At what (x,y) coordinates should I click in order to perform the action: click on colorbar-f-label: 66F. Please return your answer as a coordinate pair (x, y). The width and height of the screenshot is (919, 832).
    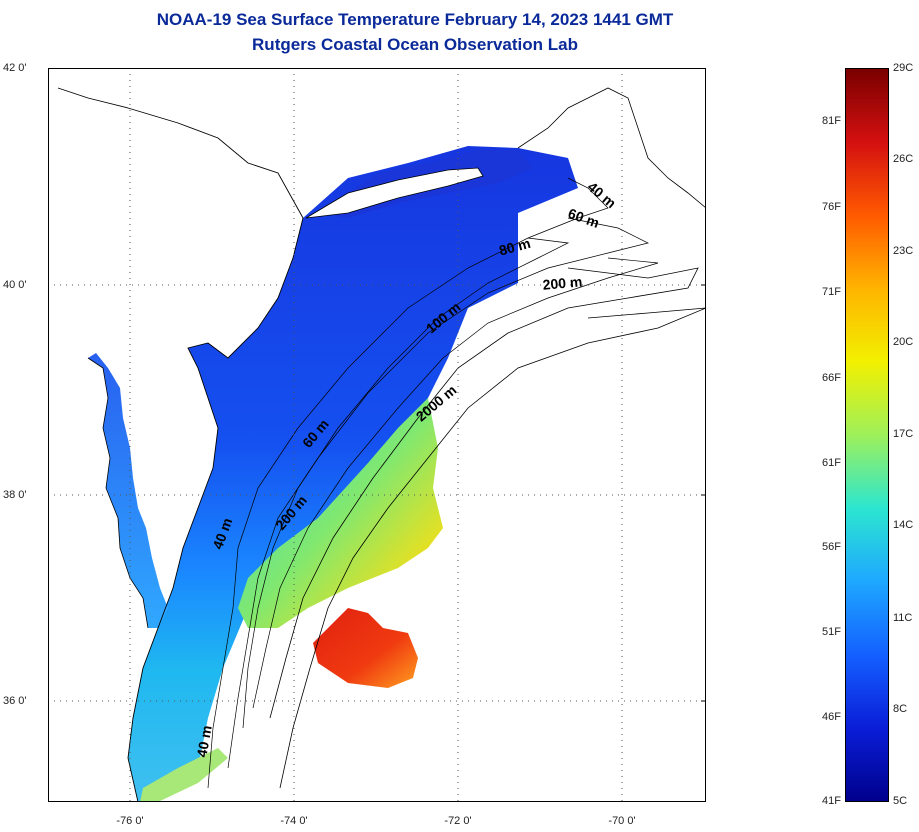
    Looking at the image, I should click on (831, 378).